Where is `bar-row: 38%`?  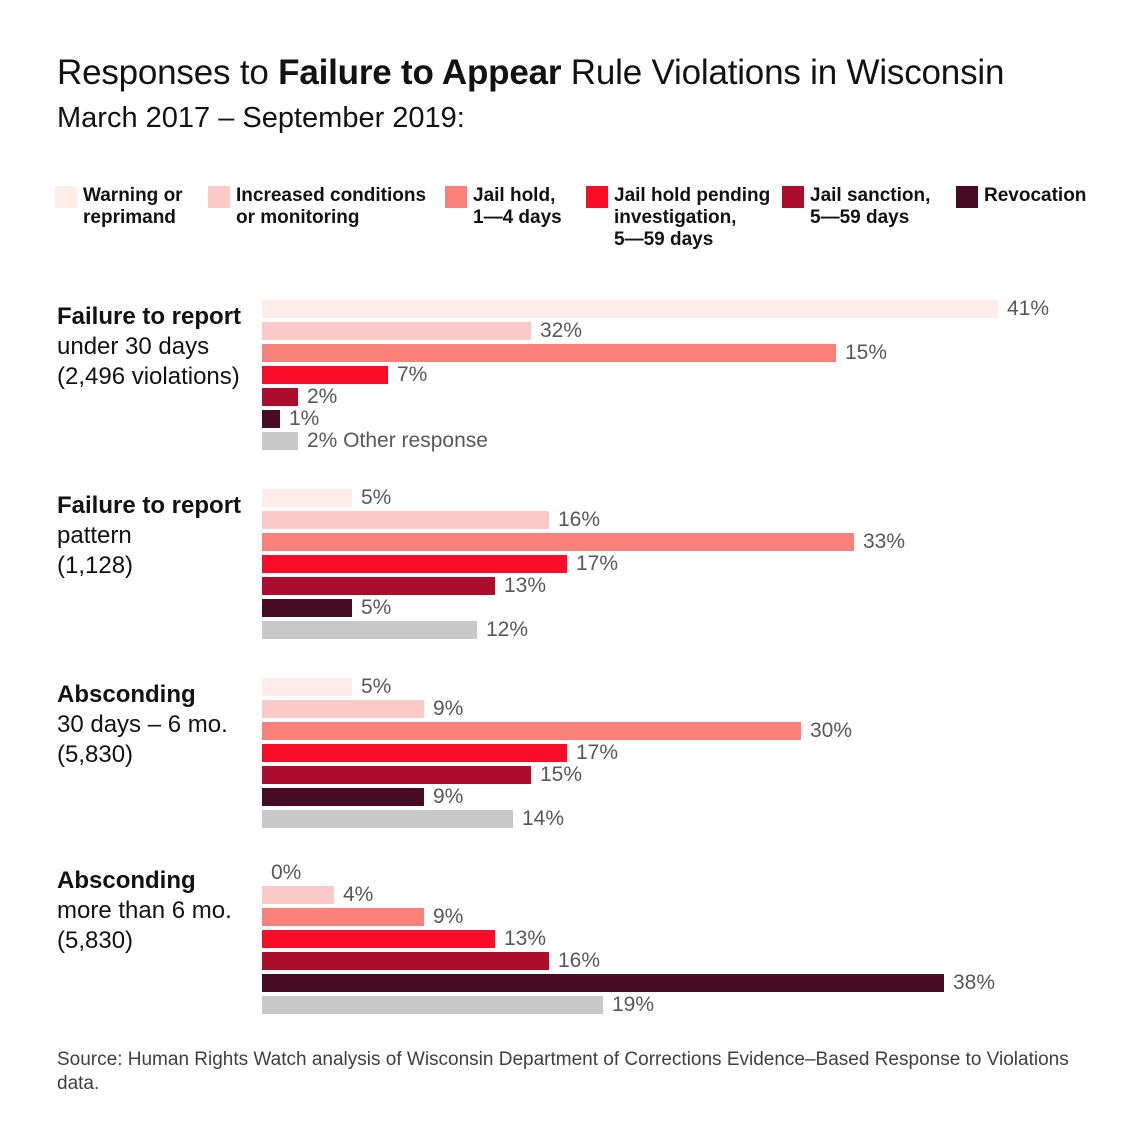 bar-row: 38% is located at coordinates (629, 982).